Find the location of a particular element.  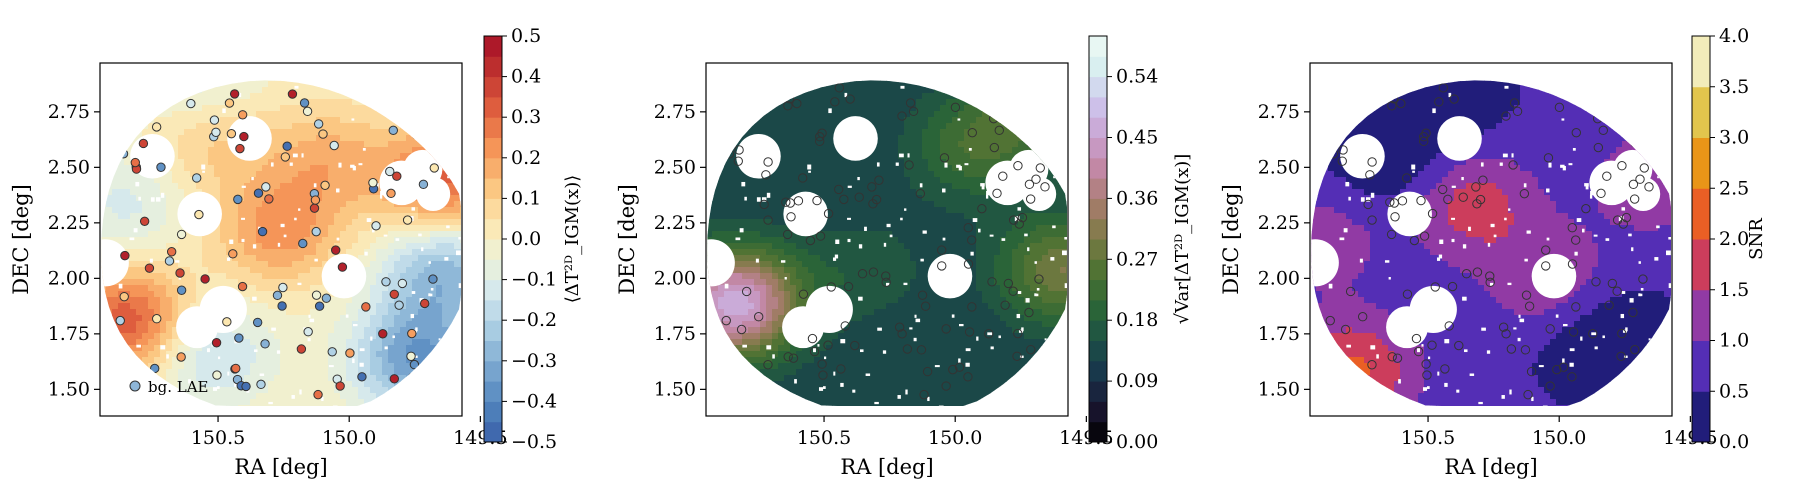

y-tick-label: 2.25 is located at coordinates (1279, 223).